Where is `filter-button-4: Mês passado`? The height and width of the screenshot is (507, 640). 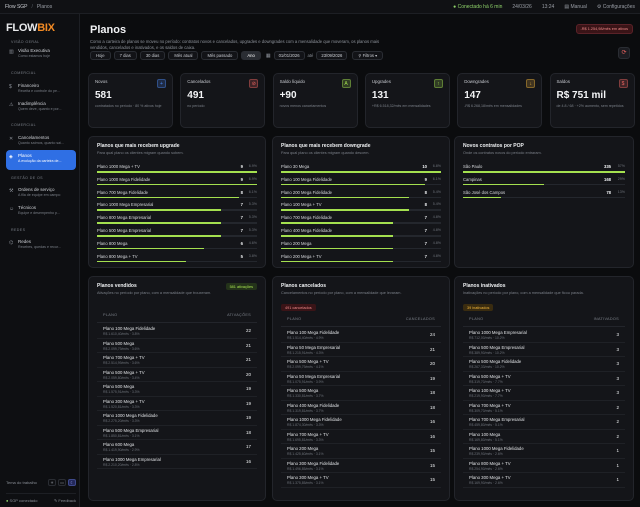 filter-button-4: Mês passado is located at coordinates (220, 55).